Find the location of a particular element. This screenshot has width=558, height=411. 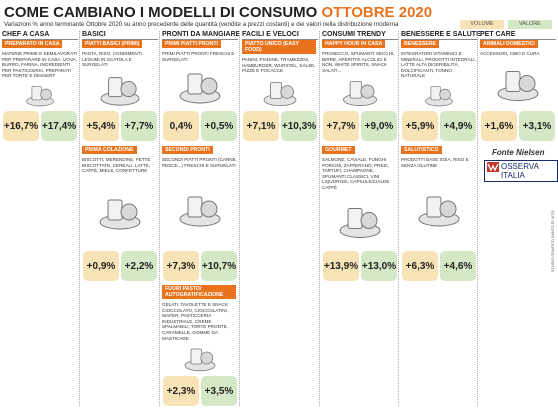

valore-value: +3,1% is located at coordinates (537, 126).